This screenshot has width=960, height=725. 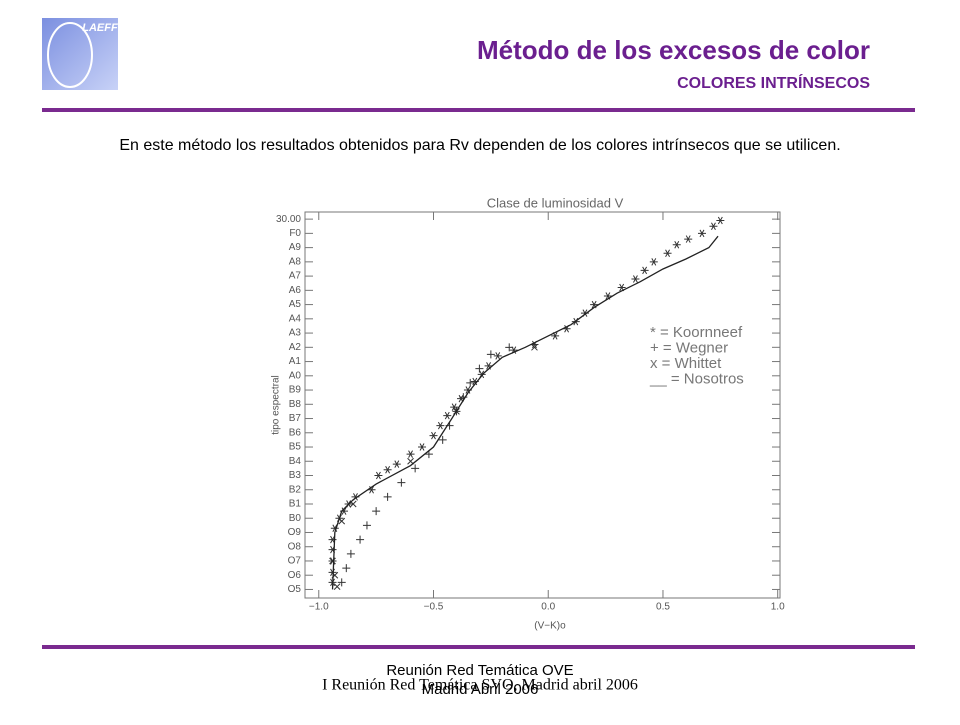 What do you see at coordinates (480, 689) in the screenshot?
I see `footer-line: Madrid Abril 2006` at bounding box center [480, 689].